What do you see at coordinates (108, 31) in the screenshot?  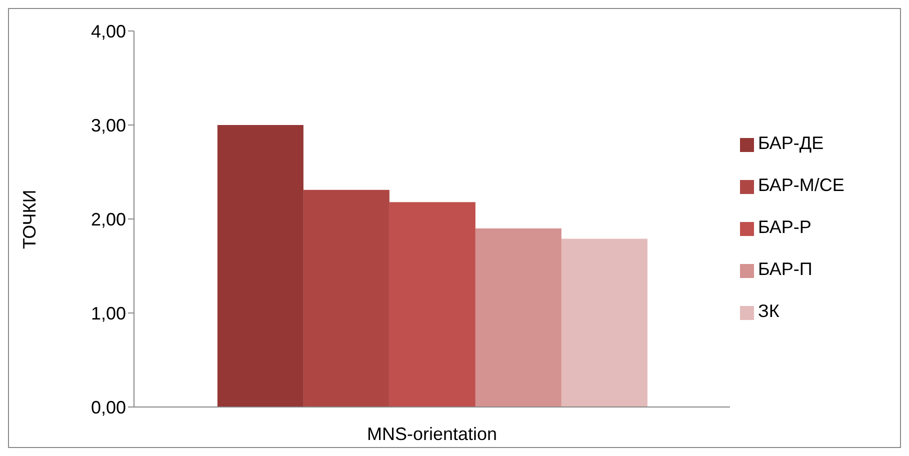 I see `y-tick-label: 4,00` at bounding box center [108, 31].